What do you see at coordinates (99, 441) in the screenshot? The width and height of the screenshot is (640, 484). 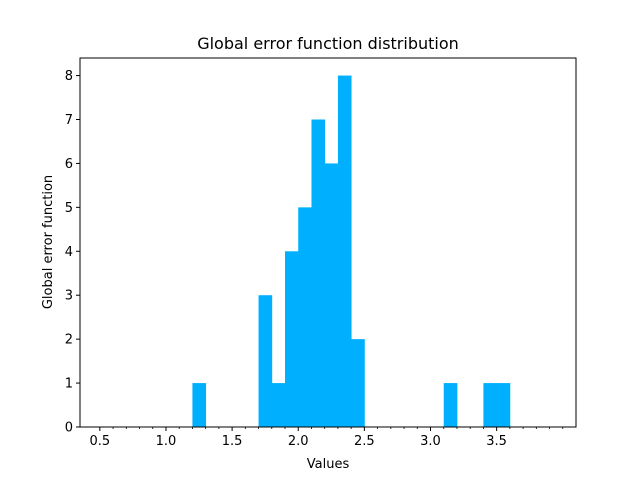 I see `x-tick-label: 0.5` at bounding box center [99, 441].